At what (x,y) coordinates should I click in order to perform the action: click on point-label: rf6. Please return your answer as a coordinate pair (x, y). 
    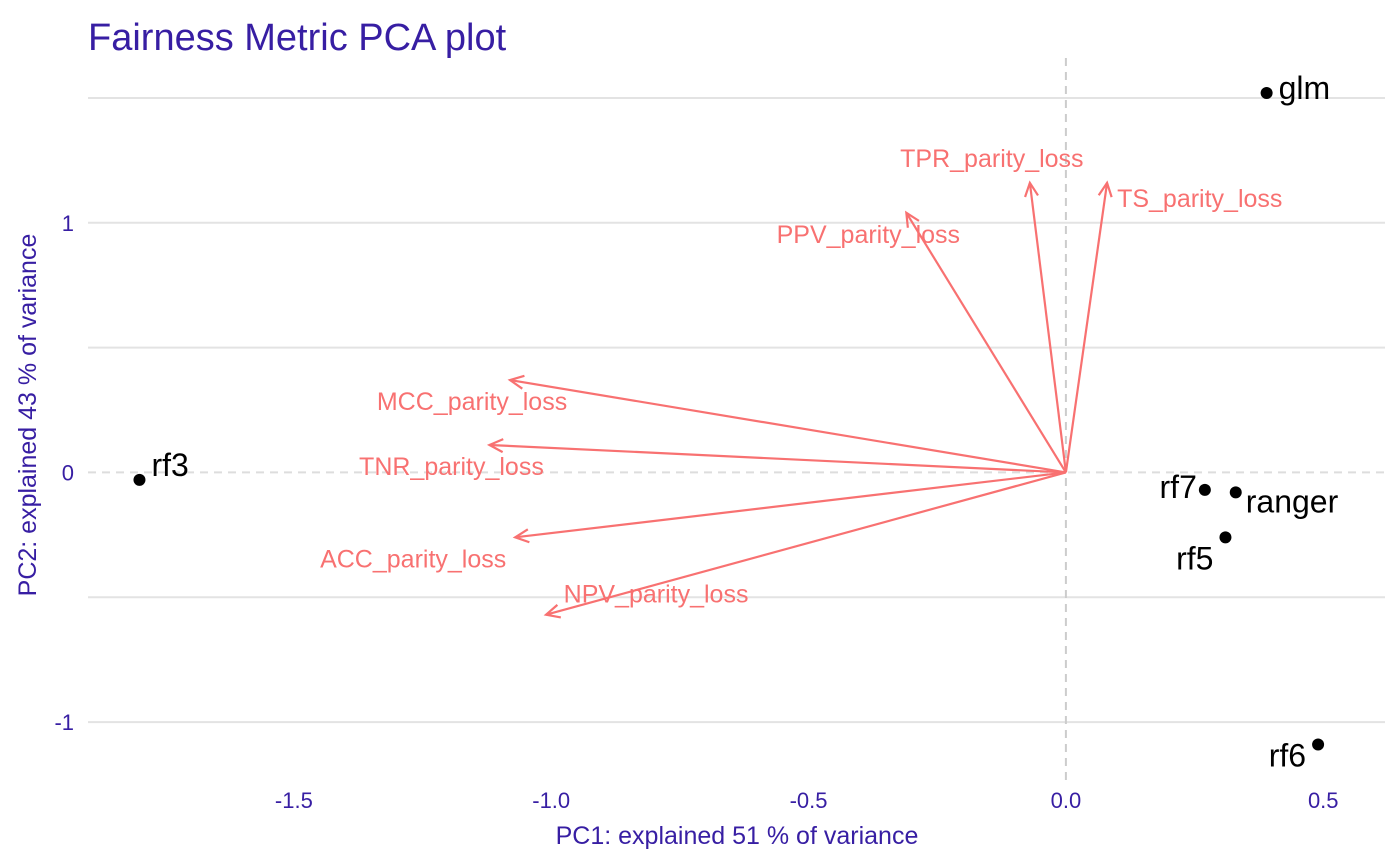
    Looking at the image, I should click on (1287, 756).